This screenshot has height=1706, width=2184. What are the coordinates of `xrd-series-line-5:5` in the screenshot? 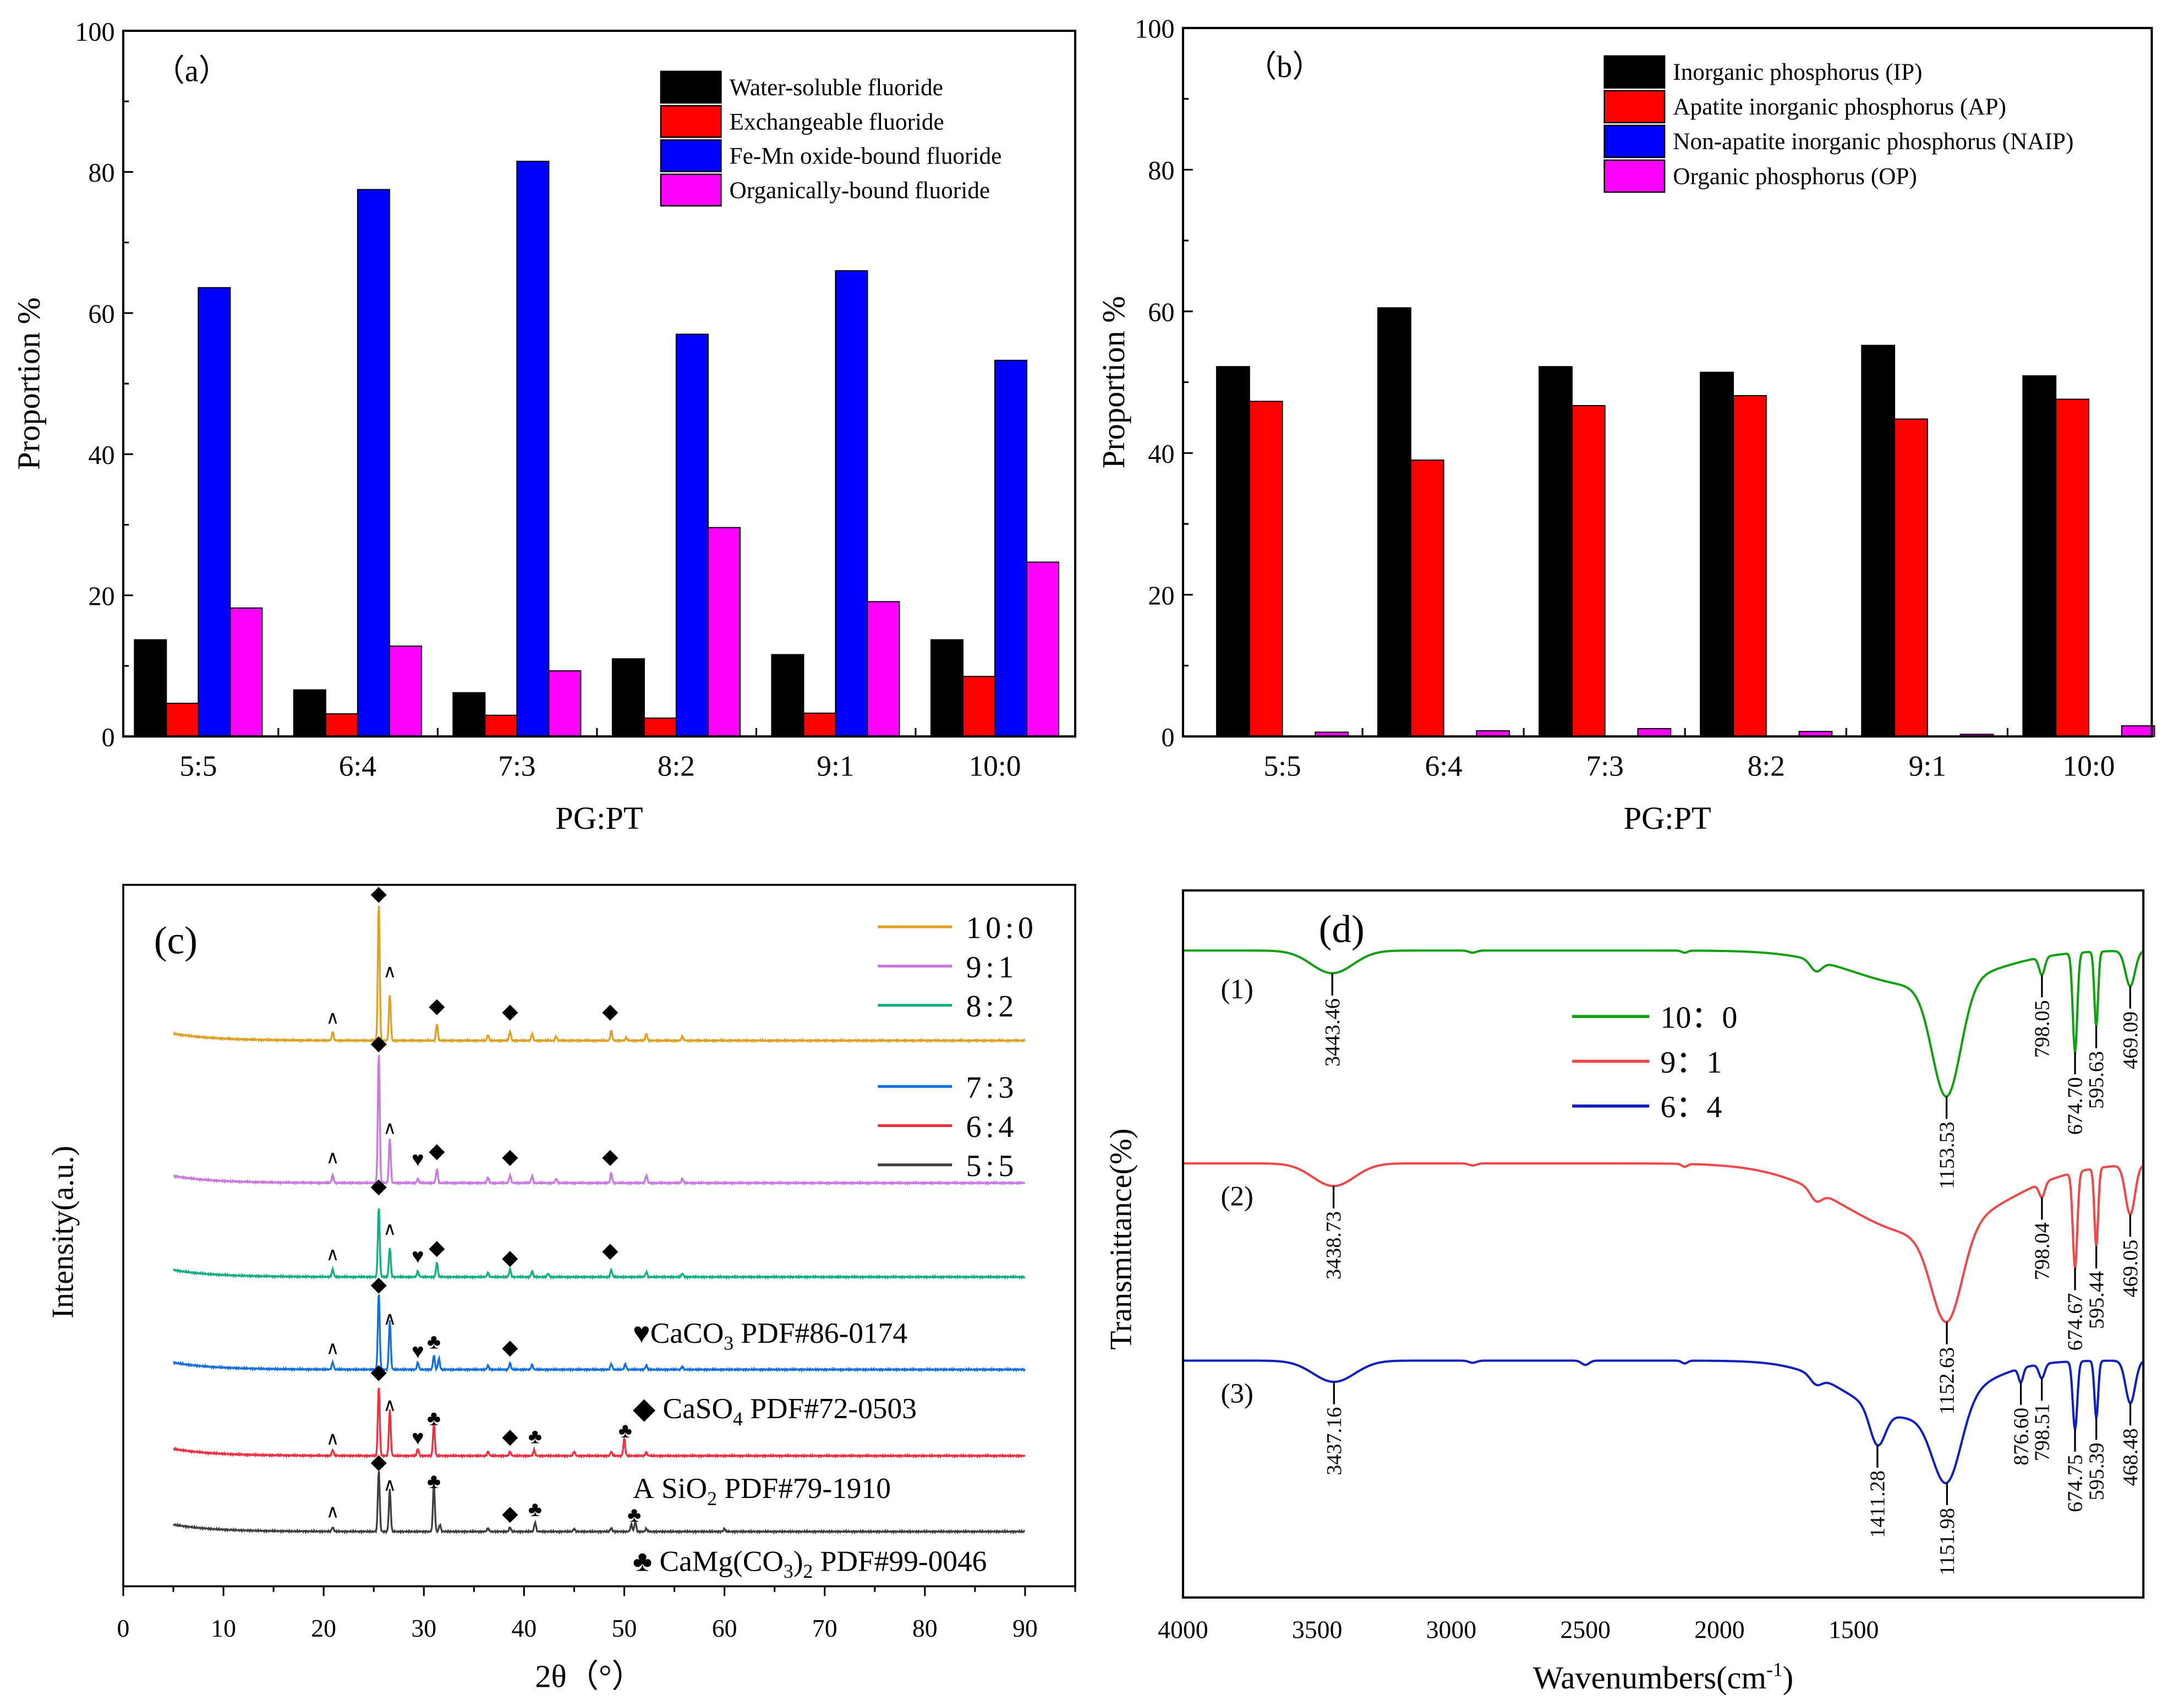 It's located at (599, 1503).